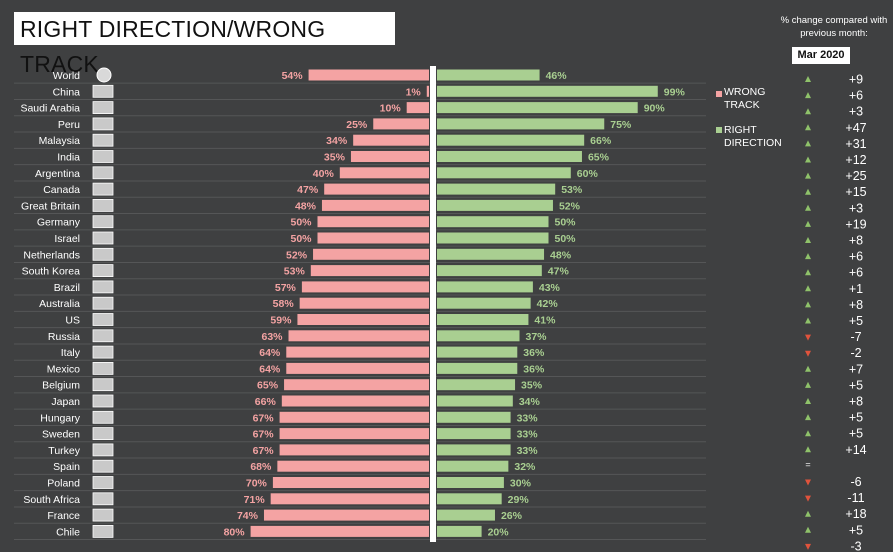 The height and width of the screenshot is (552, 893). I want to click on change-value-14: +8, so click(856, 305).